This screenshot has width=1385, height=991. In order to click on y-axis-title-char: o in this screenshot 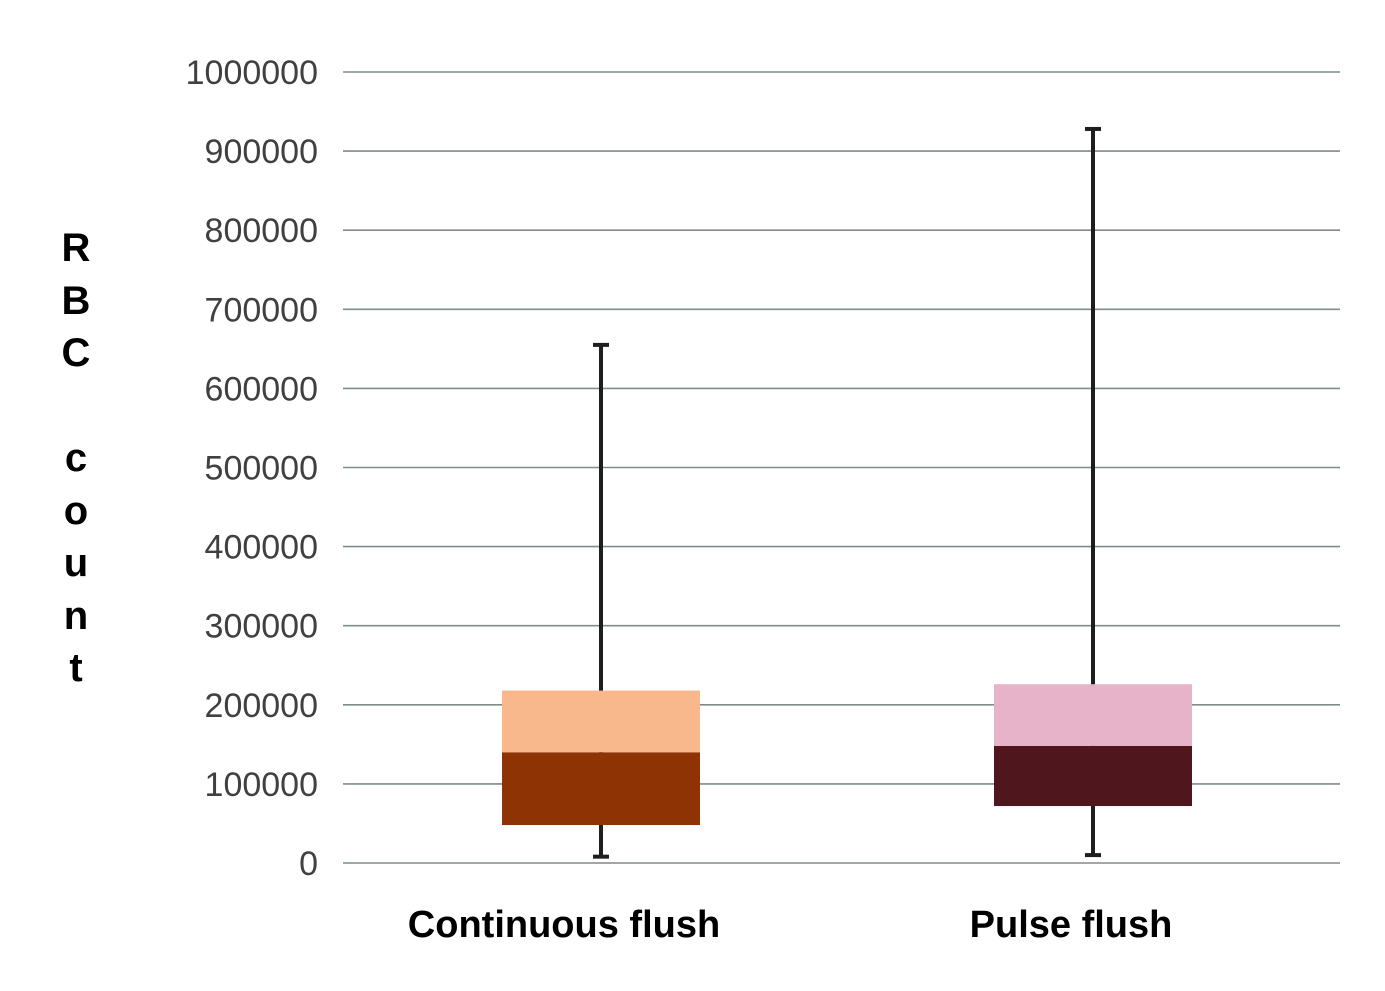, I will do `click(76, 510)`.